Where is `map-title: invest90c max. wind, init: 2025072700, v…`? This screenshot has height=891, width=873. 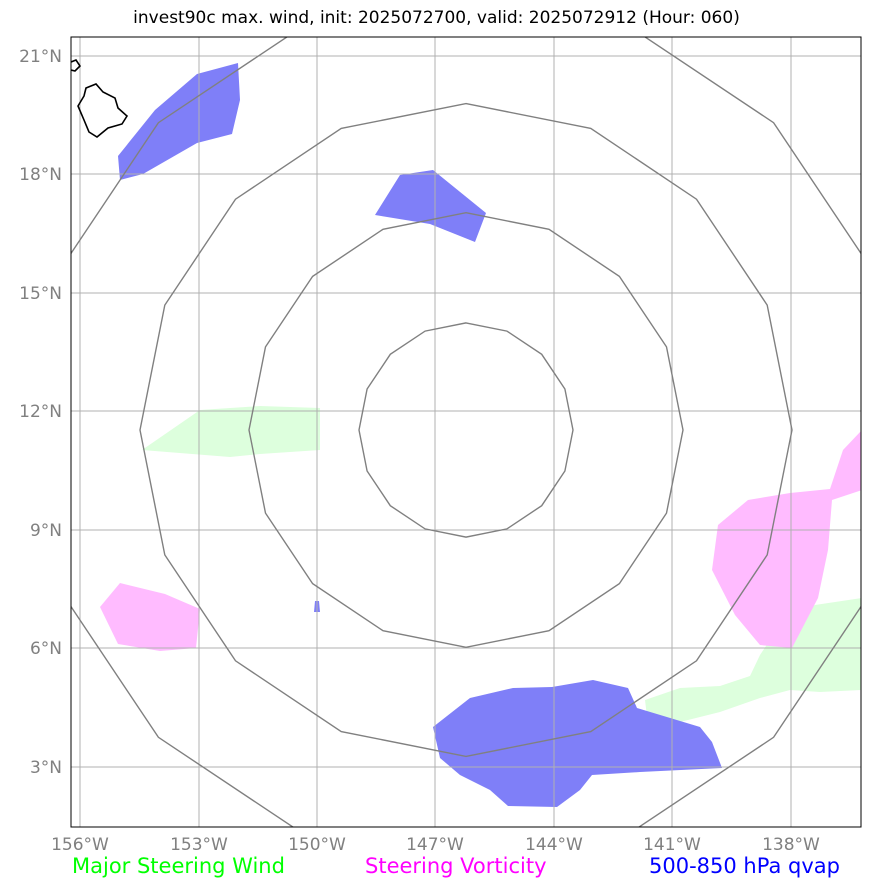 map-title: invest90c max. wind, init: 2025072700, v… is located at coordinates (436, 18).